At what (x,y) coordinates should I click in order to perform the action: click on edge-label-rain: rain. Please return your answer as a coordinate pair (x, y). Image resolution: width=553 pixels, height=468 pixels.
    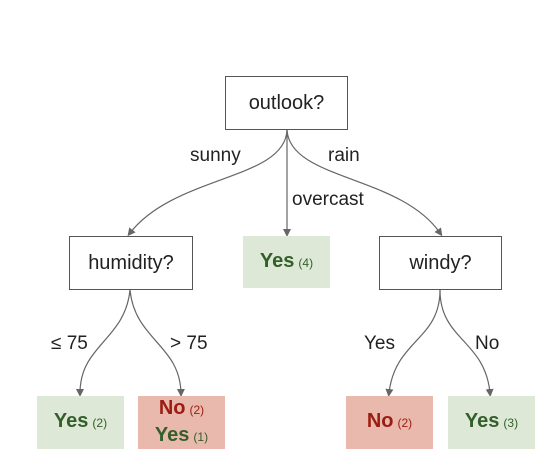
    Looking at the image, I should click on (344, 156).